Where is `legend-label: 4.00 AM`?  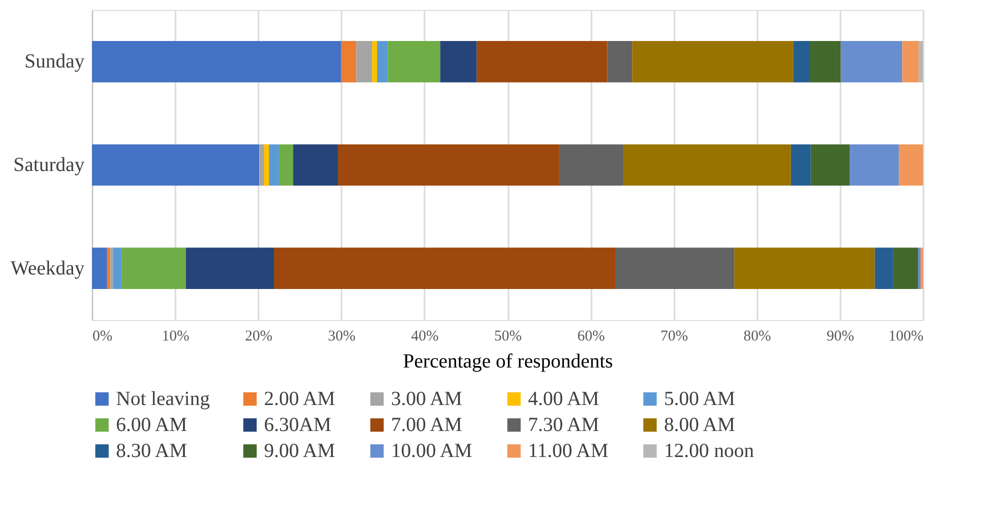
legend-label: 4.00 AM is located at coordinates (564, 399).